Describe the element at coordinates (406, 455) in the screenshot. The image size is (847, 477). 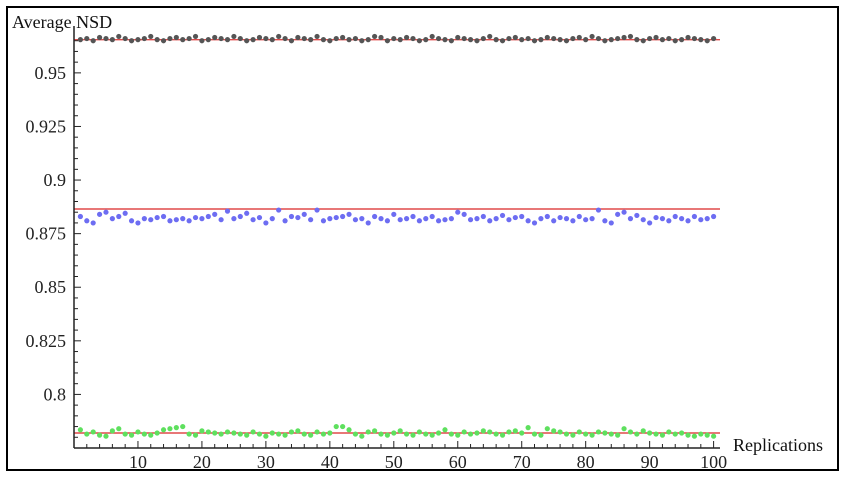
I see `x-axis-ticks: 10 20 30 40 50 60 70 80 90 100` at that location.